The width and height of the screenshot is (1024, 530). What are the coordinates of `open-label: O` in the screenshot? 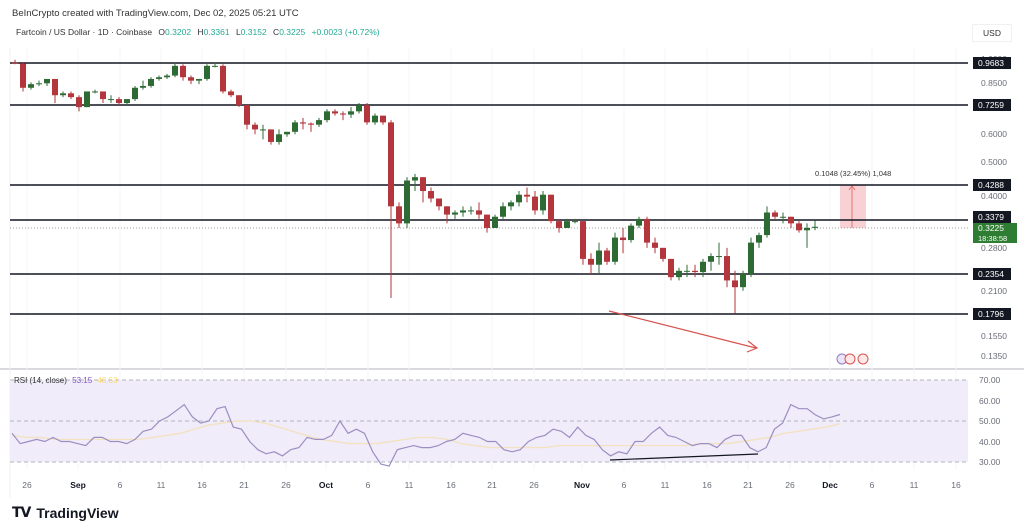 It's located at (162, 32).